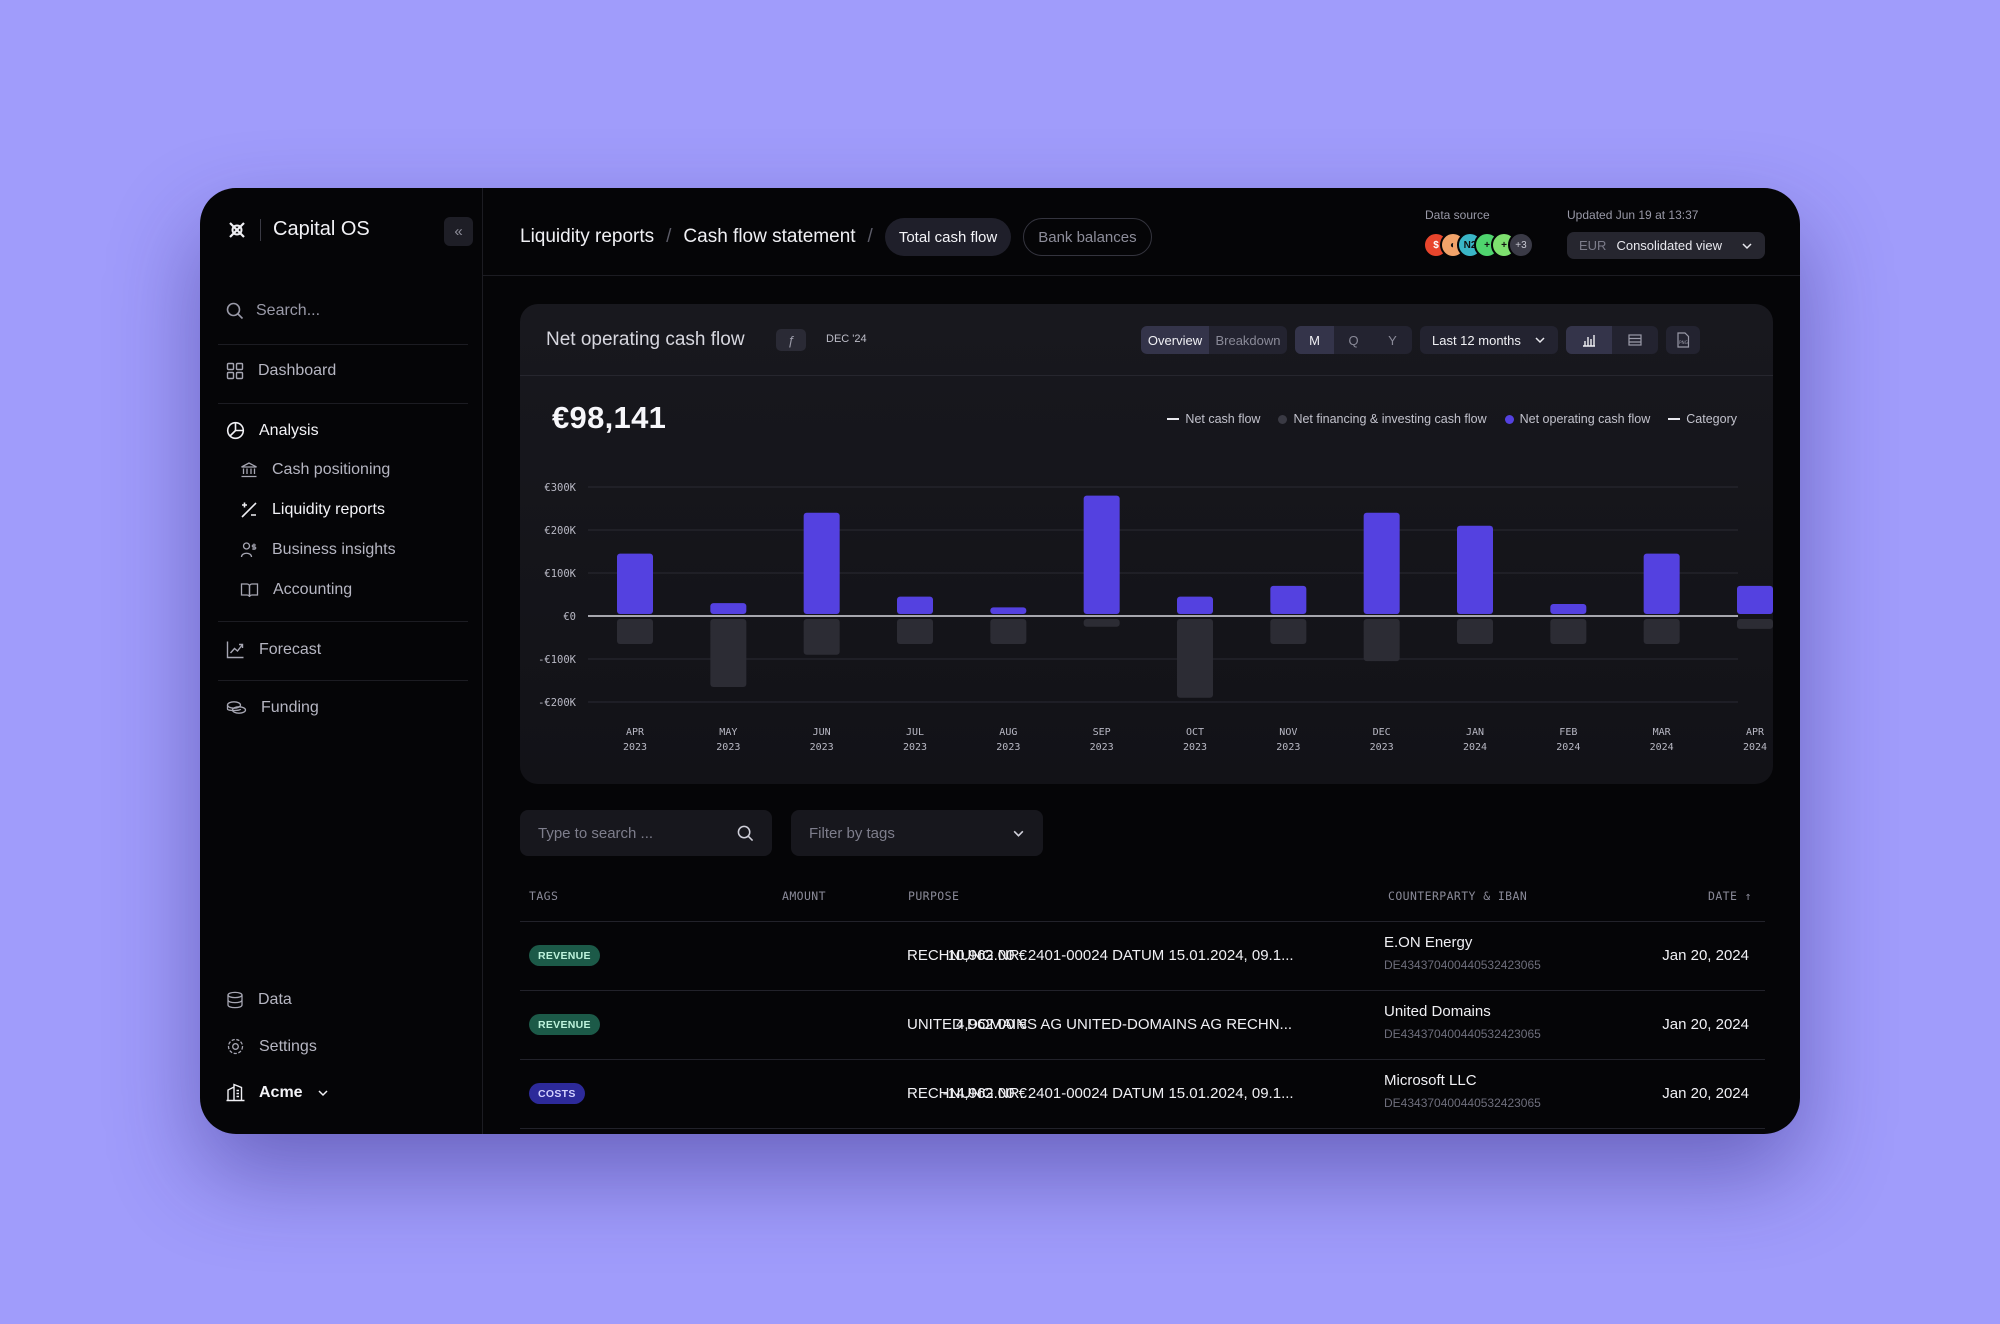 Image resolution: width=2000 pixels, height=1324 pixels. I want to click on tab-bank-balances: Bank balances, so click(1087, 237).